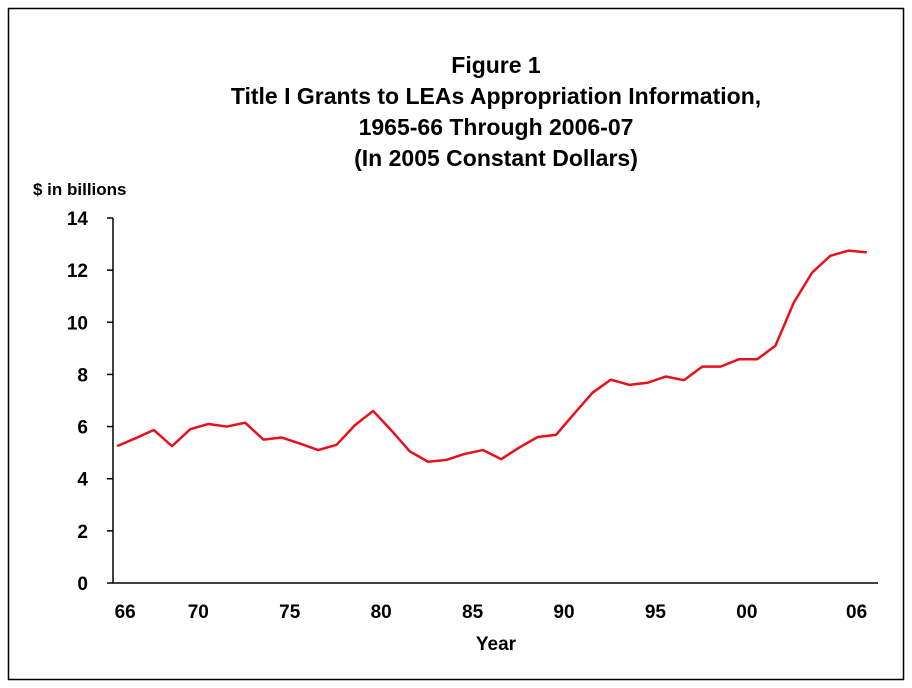  I want to click on y-tick-label: 0, so click(82, 584).